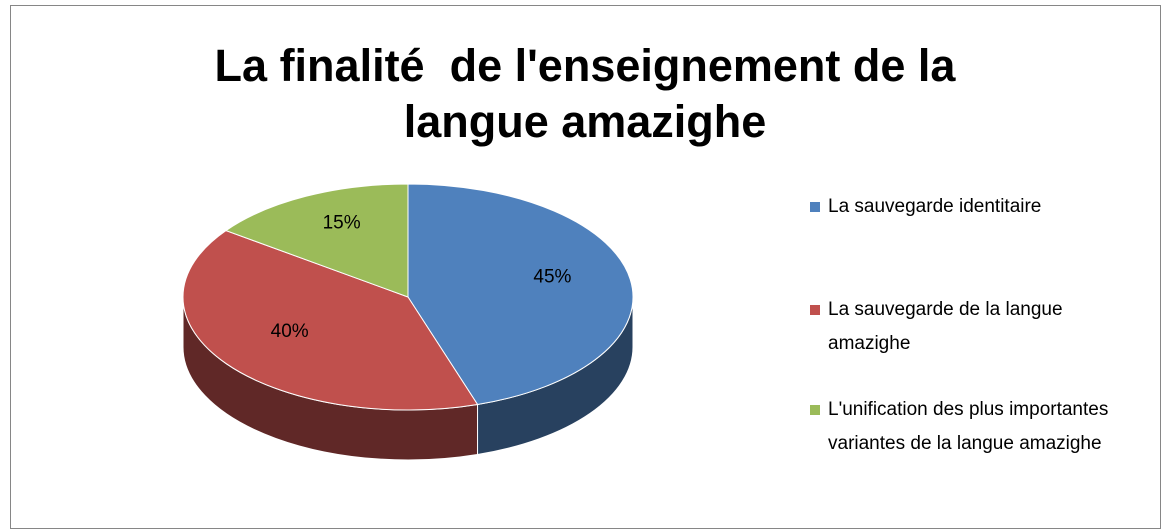 This screenshot has width=1163, height=530. What do you see at coordinates (945, 326) in the screenshot?
I see `legend-label: La sauvegarde de la langue amazighe` at bounding box center [945, 326].